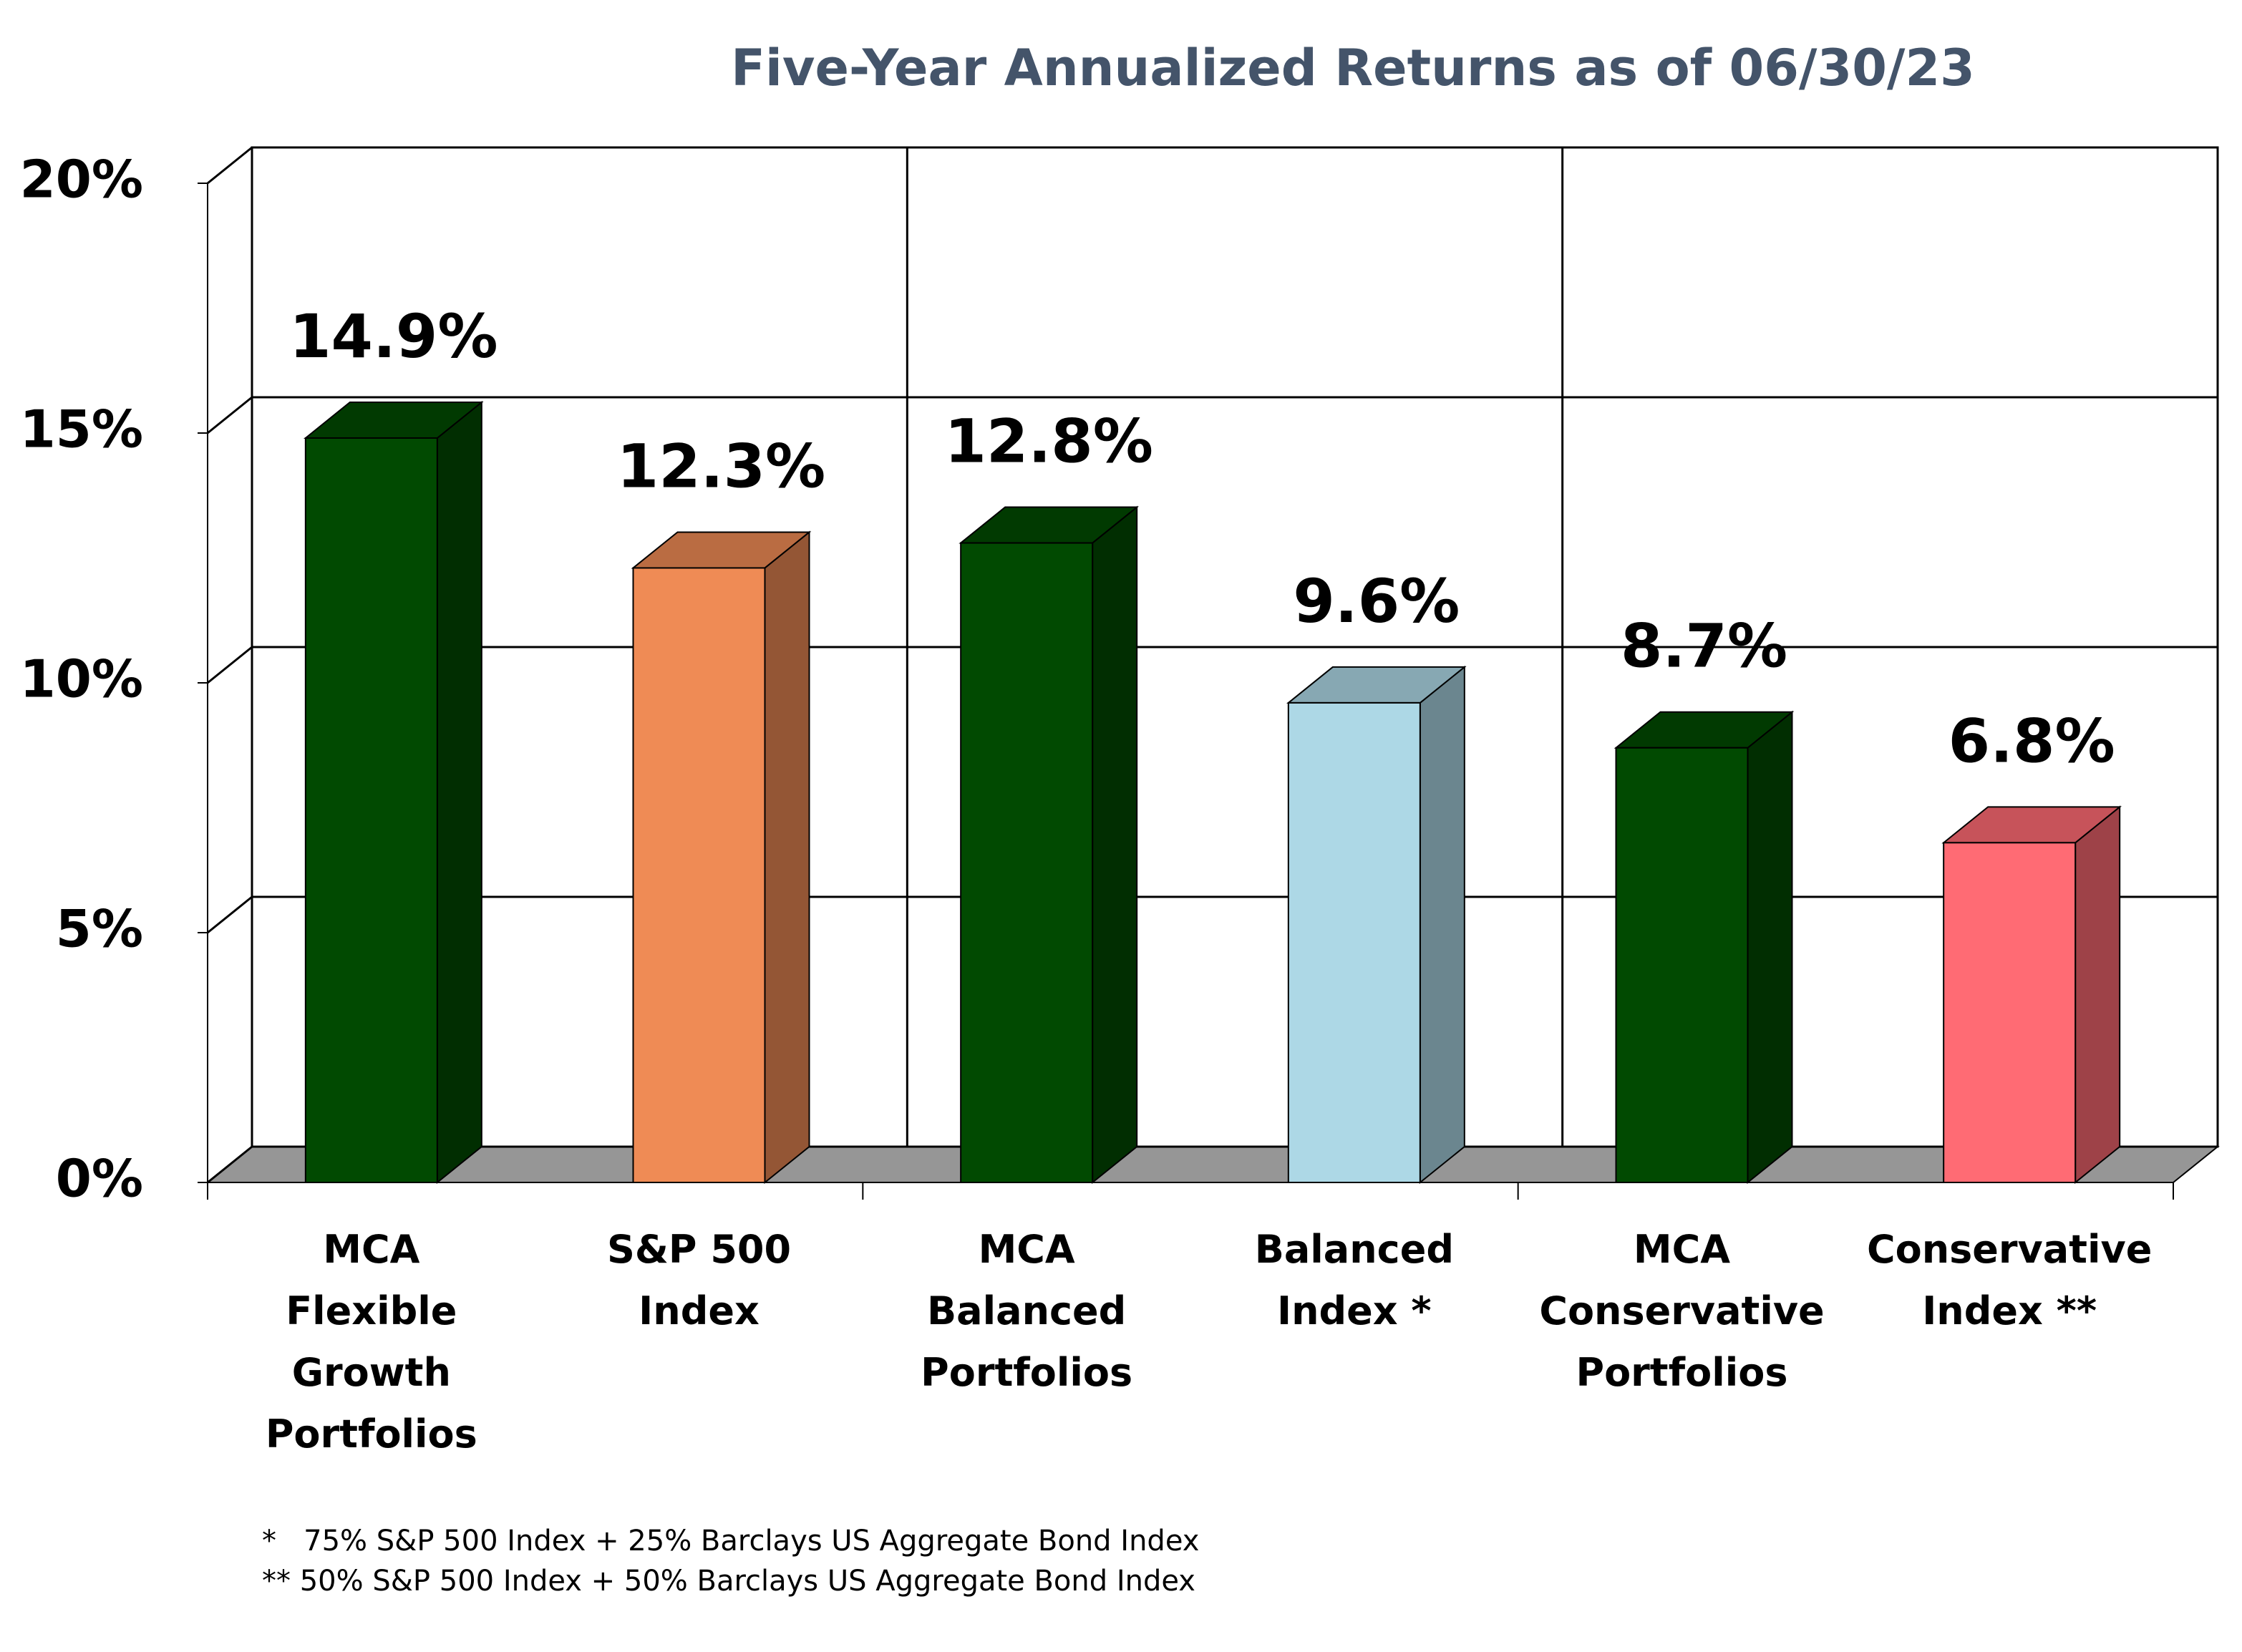 Image resolution: width=2242 pixels, height=1652 pixels. What do you see at coordinates (2032, 741) in the screenshot?
I see `value-label: 6.8%` at bounding box center [2032, 741].